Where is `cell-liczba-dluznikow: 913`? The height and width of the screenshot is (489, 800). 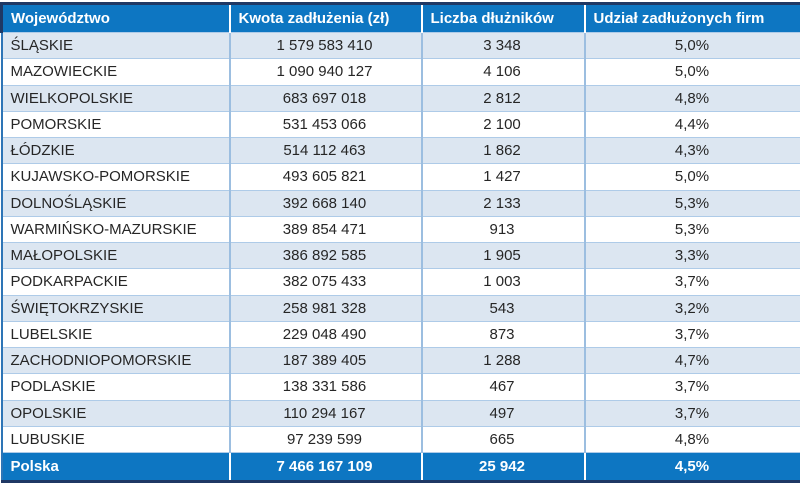
cell-liczba-dluznikow: 913 is located at coordinates (502, 229).